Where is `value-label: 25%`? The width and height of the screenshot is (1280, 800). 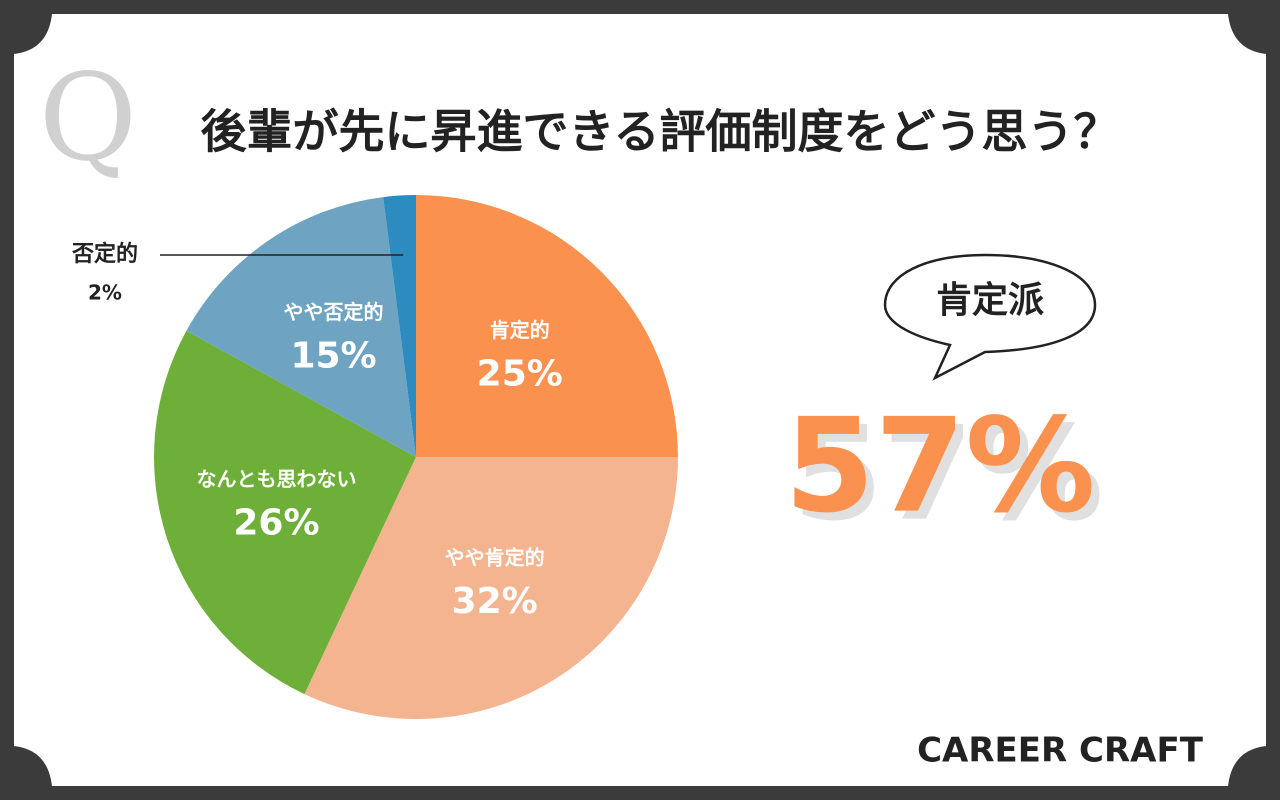
value-label: 25% is located at coordinates (520, 373).